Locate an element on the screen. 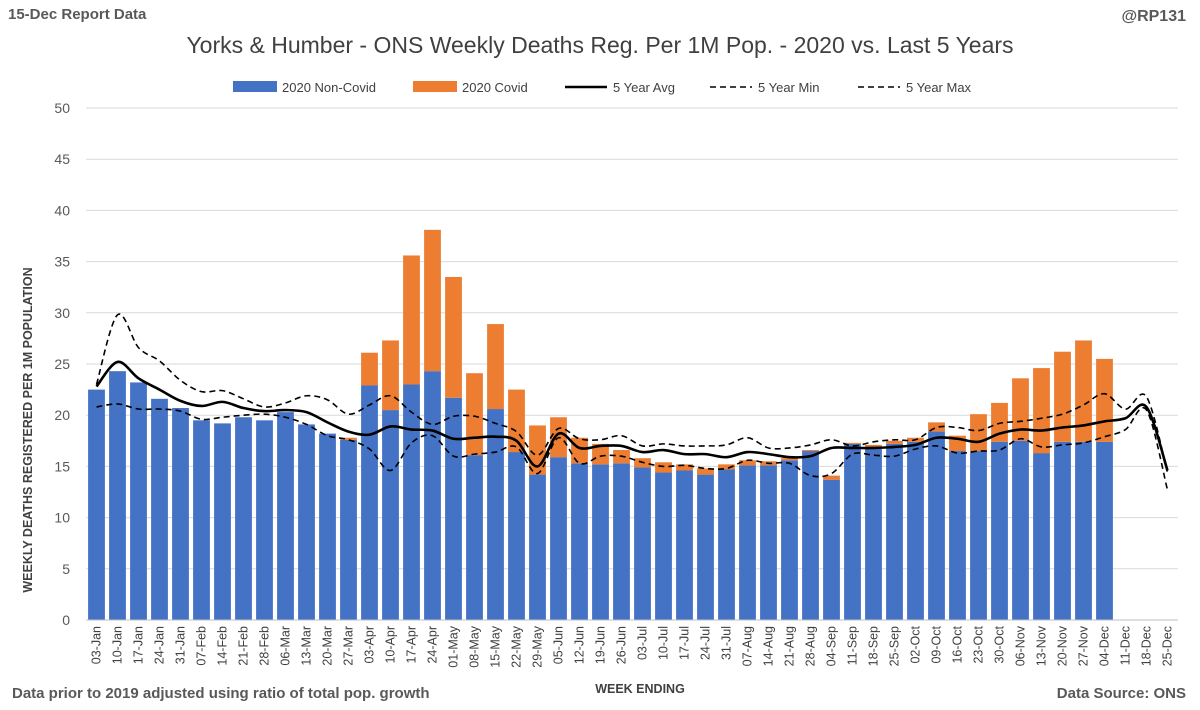 The image size is (1200, 710). x-tick-label: 20-Mar is located at coordinates (328, 646).